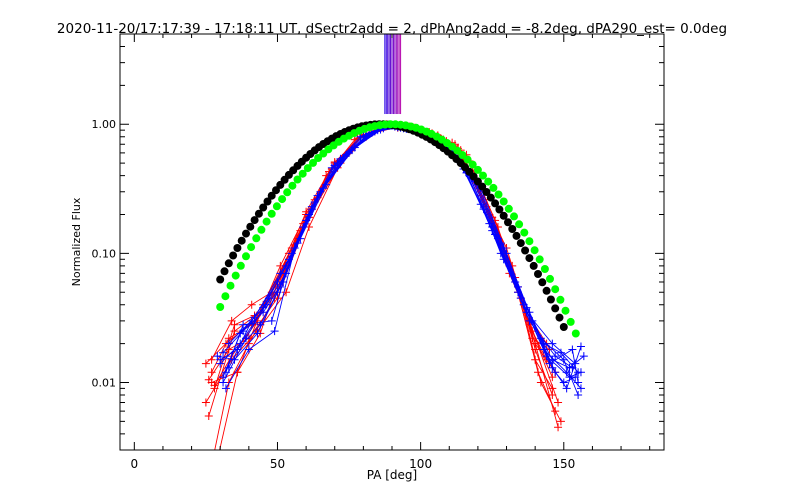 Image resolution: width=800 pixels, height=500 pixels. What do you see at coordinates (392, 475) in the screenshot?
I see `x-axis-label: PA [deg]` at bounding box center [392, 475].